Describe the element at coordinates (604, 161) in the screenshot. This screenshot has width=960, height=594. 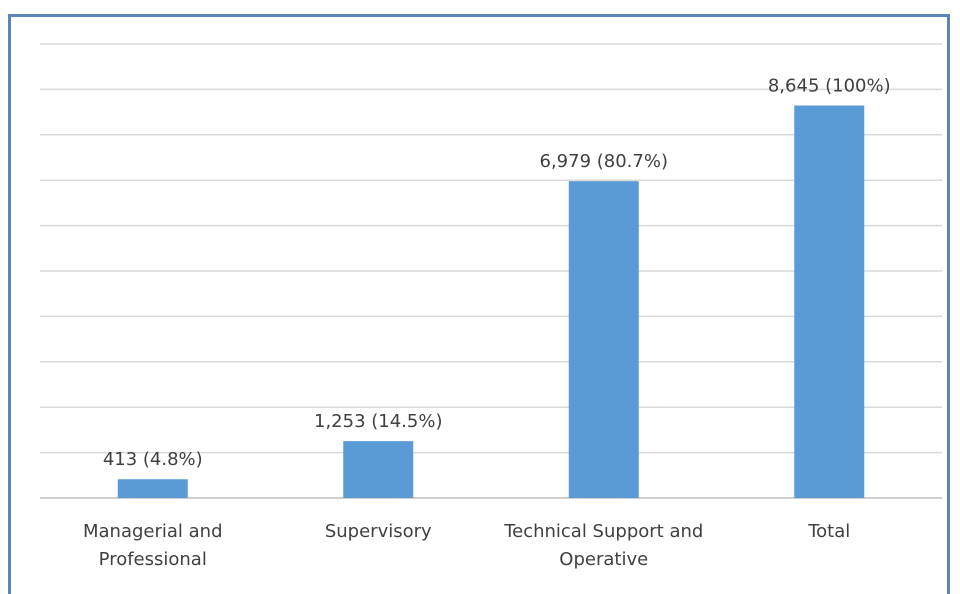
I see `data-label: 6,979 (80.7%)` at that location.